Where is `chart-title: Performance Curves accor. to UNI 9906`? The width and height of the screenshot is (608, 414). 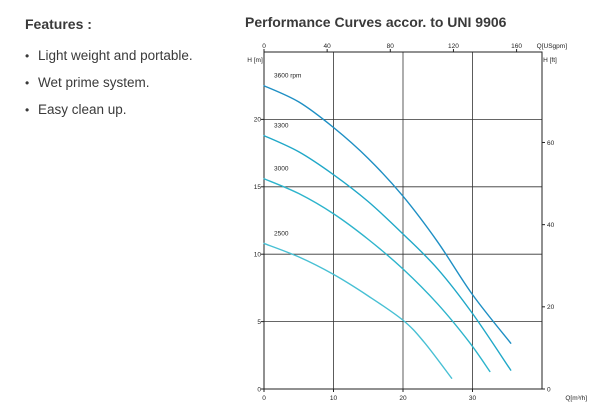
chart-title: Performance Curves accor. to UNI 9906 is located at coordinates (376, 22).